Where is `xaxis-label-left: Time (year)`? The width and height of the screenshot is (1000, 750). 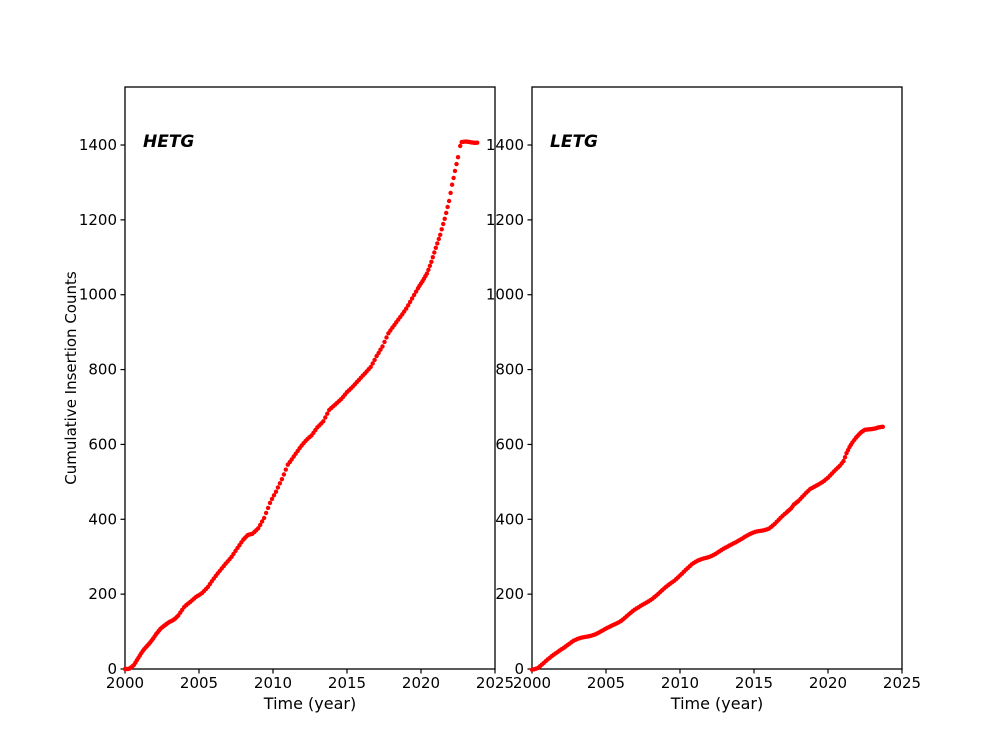
xaxis-label-left: Time (year) is located at coordinates (310, 703).